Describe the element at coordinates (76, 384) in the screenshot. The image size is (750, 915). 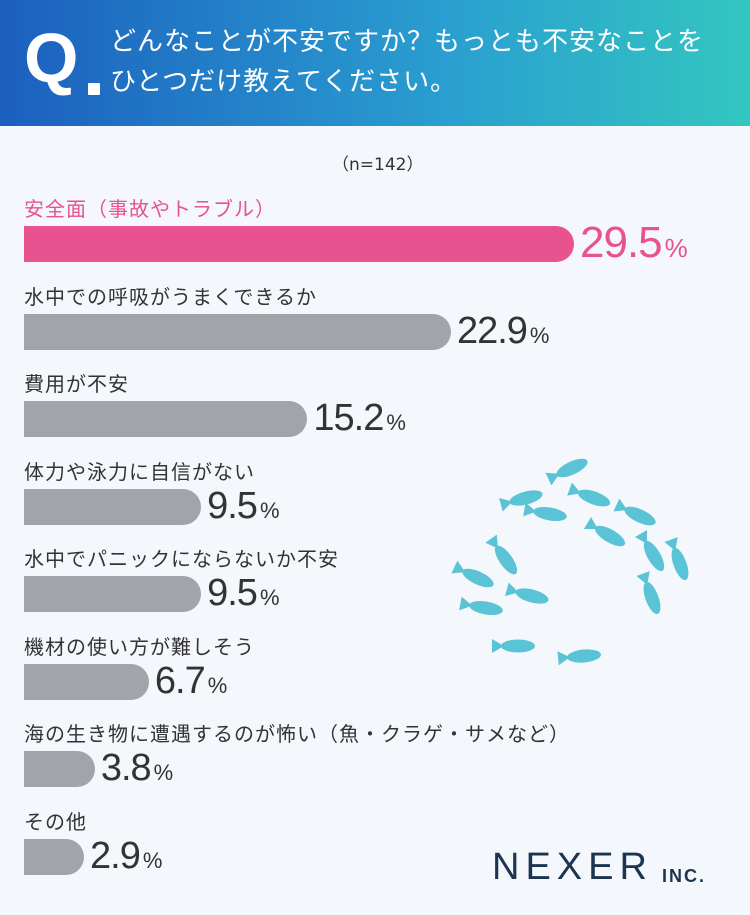
I see `category-label: 費用が不安` at that location.